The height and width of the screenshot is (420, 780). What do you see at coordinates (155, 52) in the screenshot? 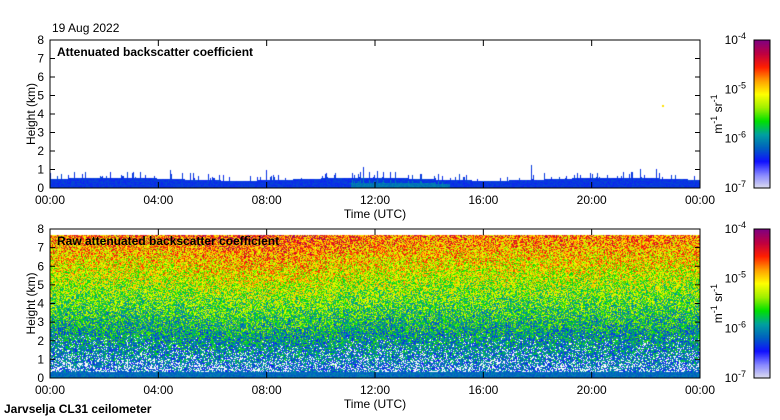
I see `panel-title: Attenuated backscatter coefficient` at bounding box center [155, 52].